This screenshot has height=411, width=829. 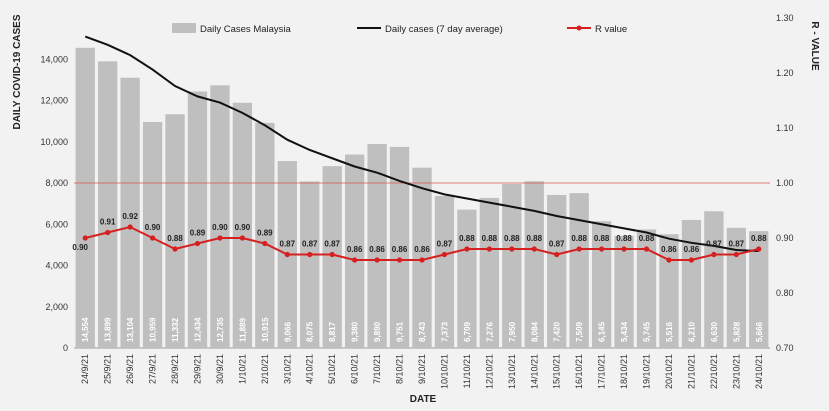 I want to click on bar-value-label: 6,630, so click(x=714, y=331).